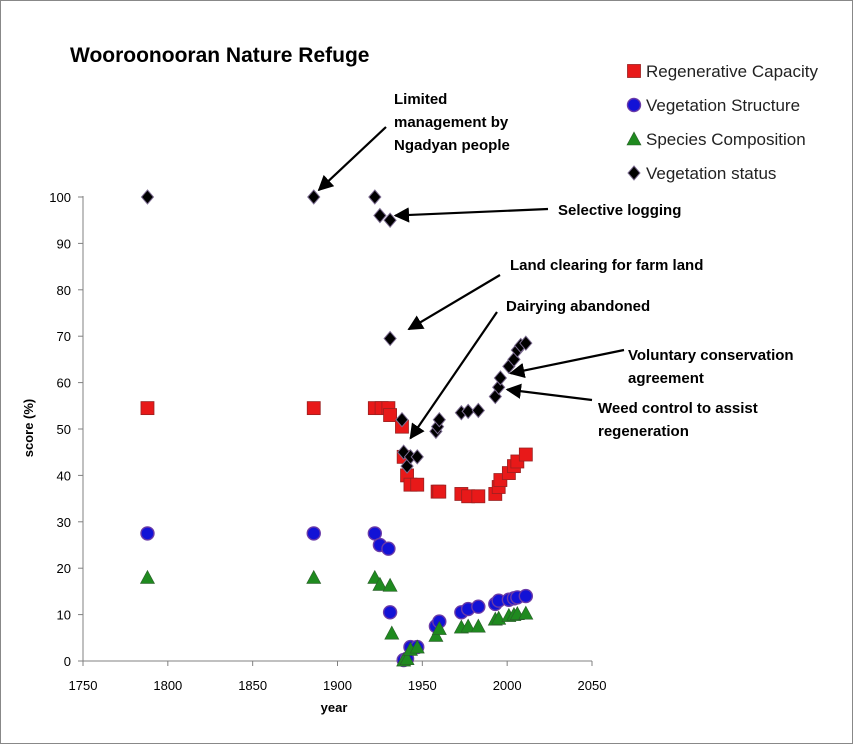  Describe the element at coordinates (334, 707) in the screenshot. I see `x-axis-label: year` at that location.